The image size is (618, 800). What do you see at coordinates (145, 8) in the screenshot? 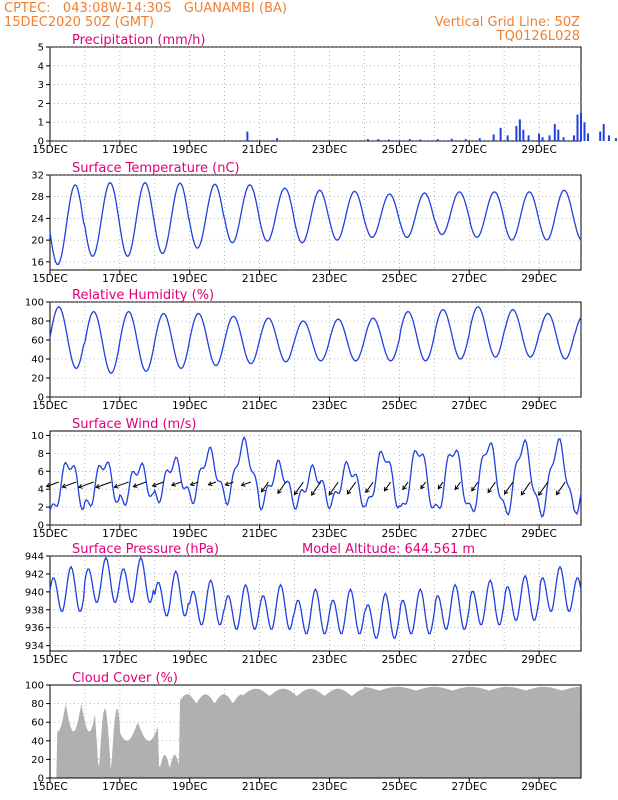
I see `header-line1-left: CPTEC: 043:08W-14:30S GUANAMBI (BA)` at bounding box center [145, 8].